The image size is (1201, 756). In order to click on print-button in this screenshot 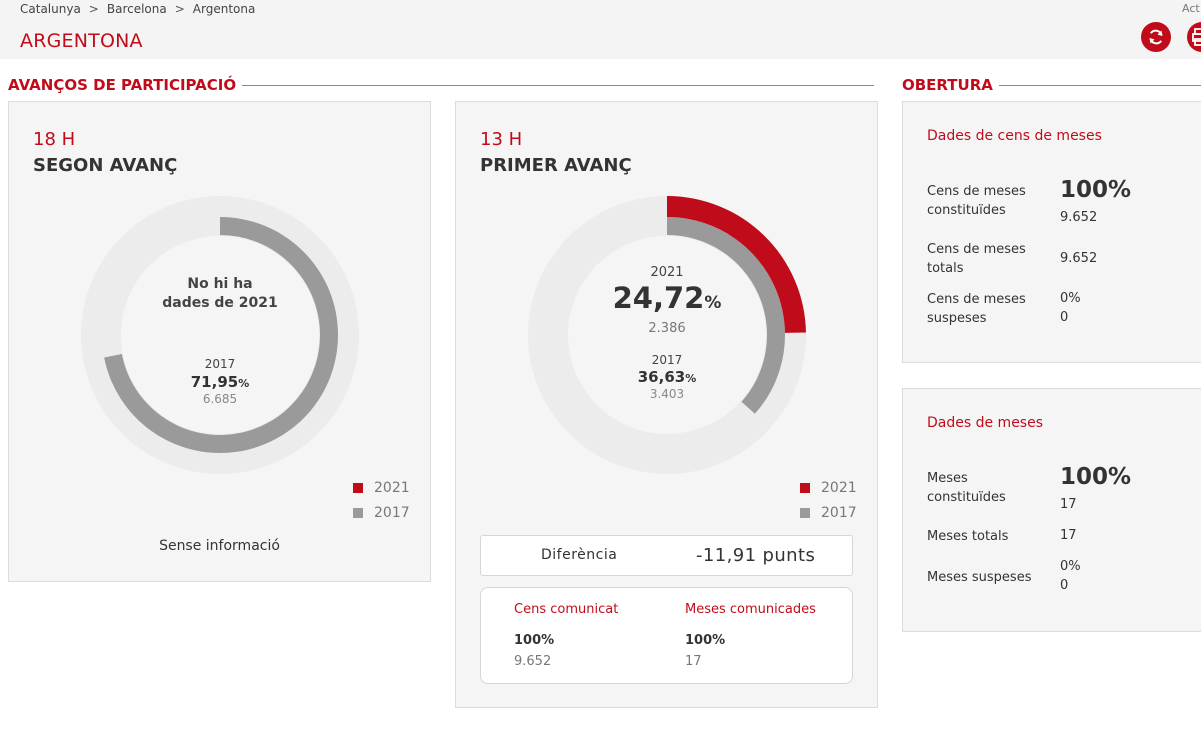, I will do `click(1194, 37)`.